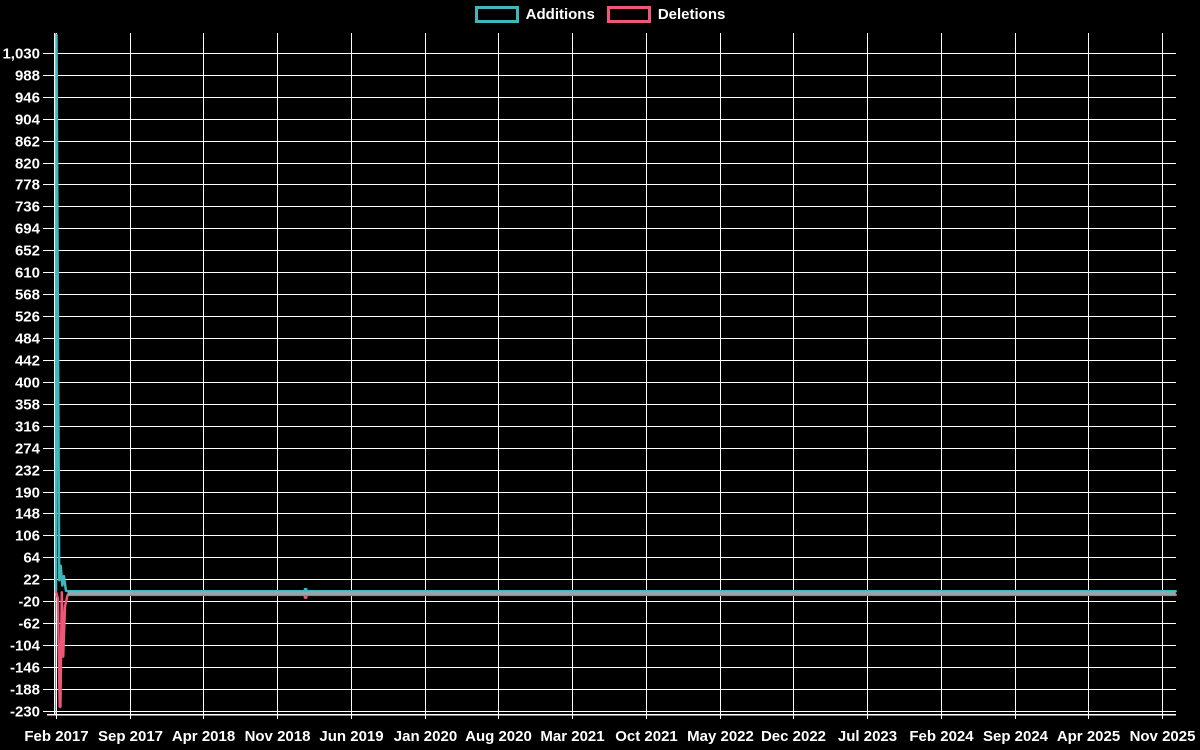 This screenshot has width=1200, height=750. I want to click on y-axis-label: -146, so click(25, 668).